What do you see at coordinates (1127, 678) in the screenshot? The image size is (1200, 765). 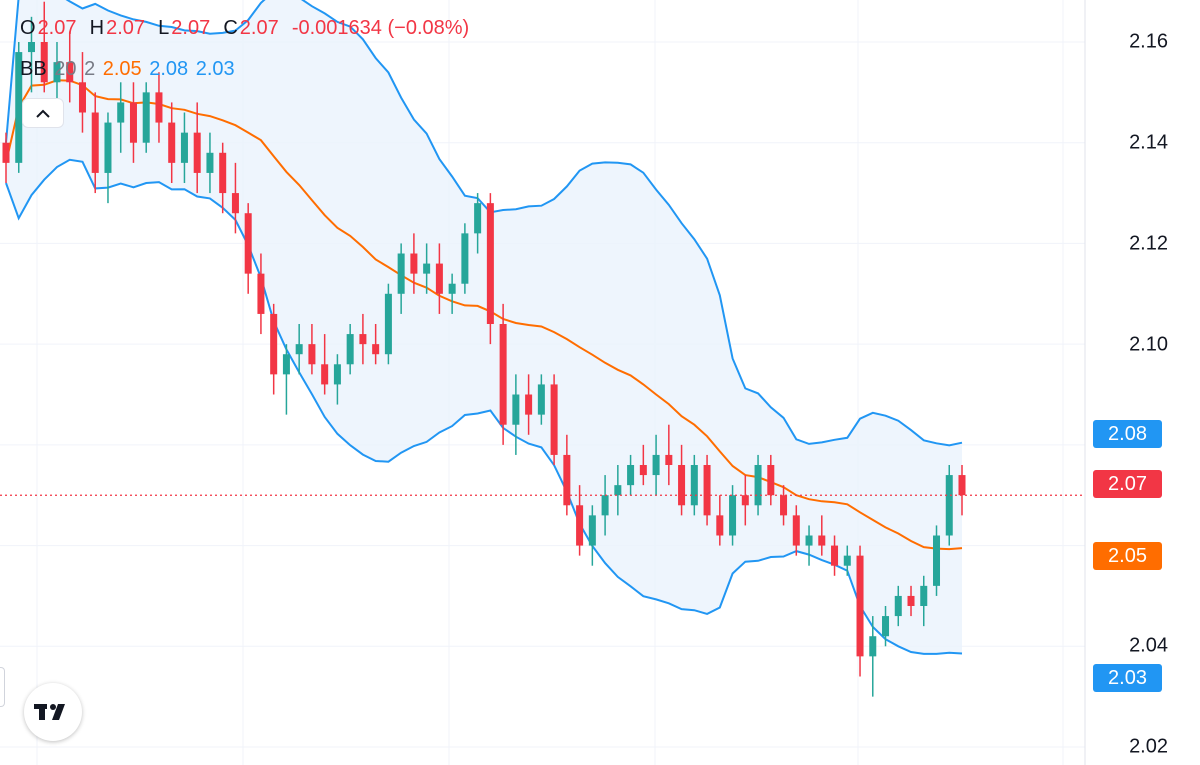 I see `lower-band-badge: 2.03` at bounding box center [1127, 678].